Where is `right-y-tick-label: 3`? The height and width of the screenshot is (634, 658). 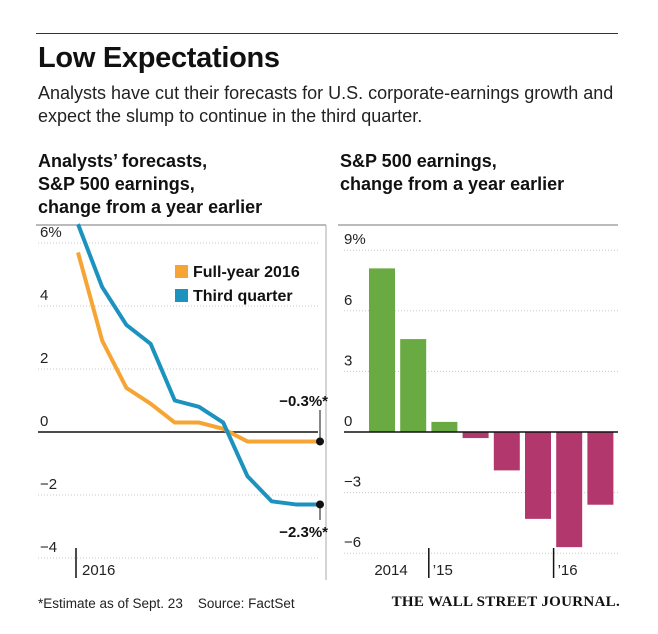
right-y-tick-label: 3 is located at coordinates (348, 360).